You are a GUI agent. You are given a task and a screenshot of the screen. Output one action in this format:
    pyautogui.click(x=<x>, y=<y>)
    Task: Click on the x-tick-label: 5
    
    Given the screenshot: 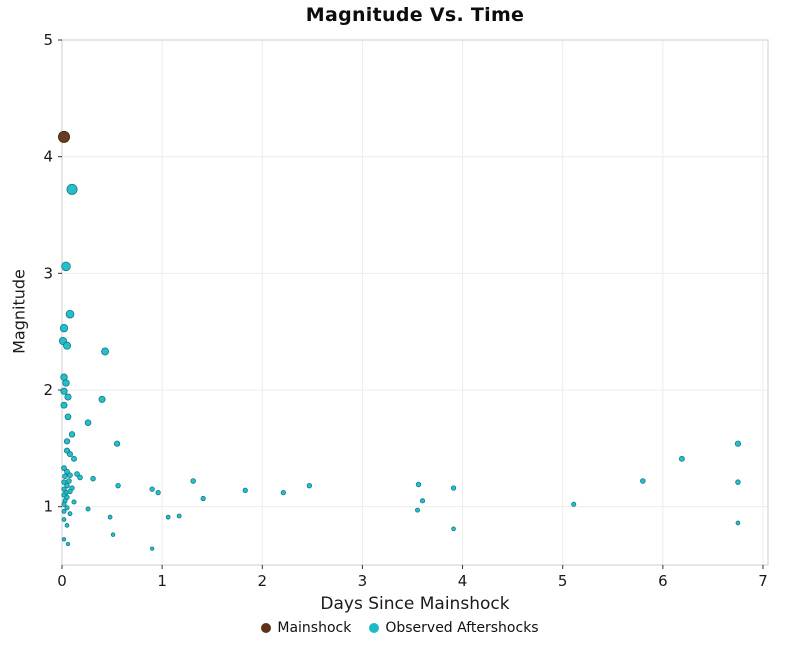 What is the action you would take?
    pyautogui.click(x=563, y=581)
    